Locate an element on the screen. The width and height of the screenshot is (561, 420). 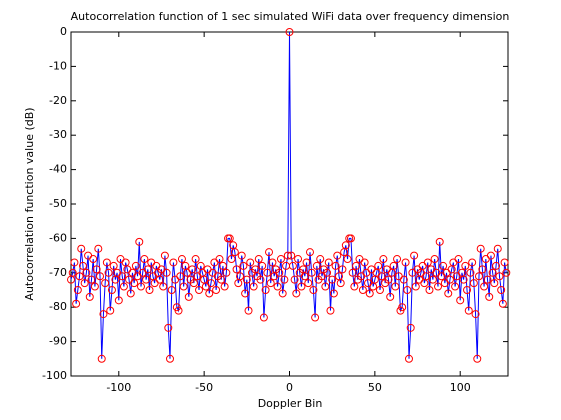
y-tick-label: -90 is located at coordinates (58, 341).